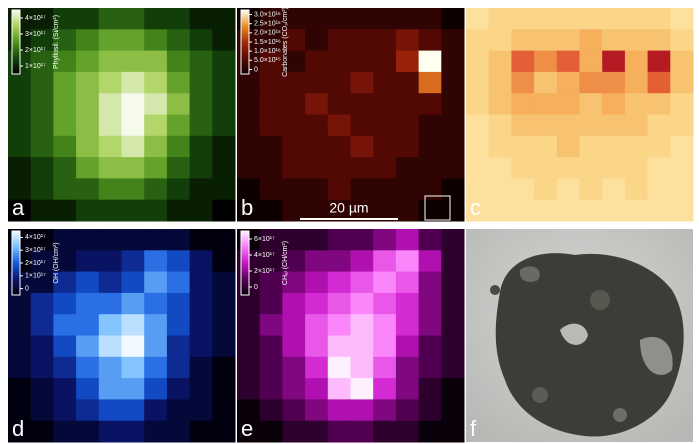 This screenshot has width=699, height=444. What do you see at coordinates (35, 34) in the screenshot?
I see `colorbar-tick-label: 3×10¹⁷` at bounding box center [35, 34].